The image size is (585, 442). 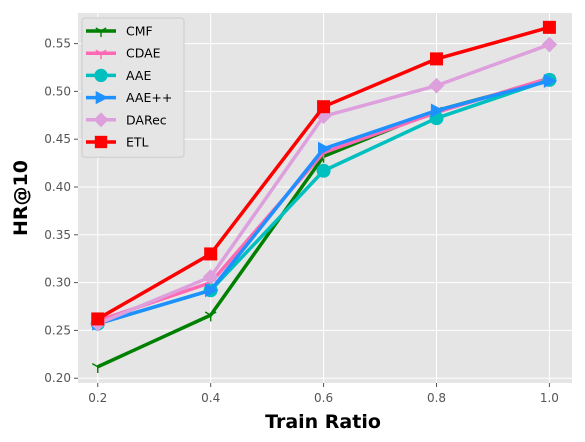 I want to click on legend-item: CMF, so click(x=119, y=31).